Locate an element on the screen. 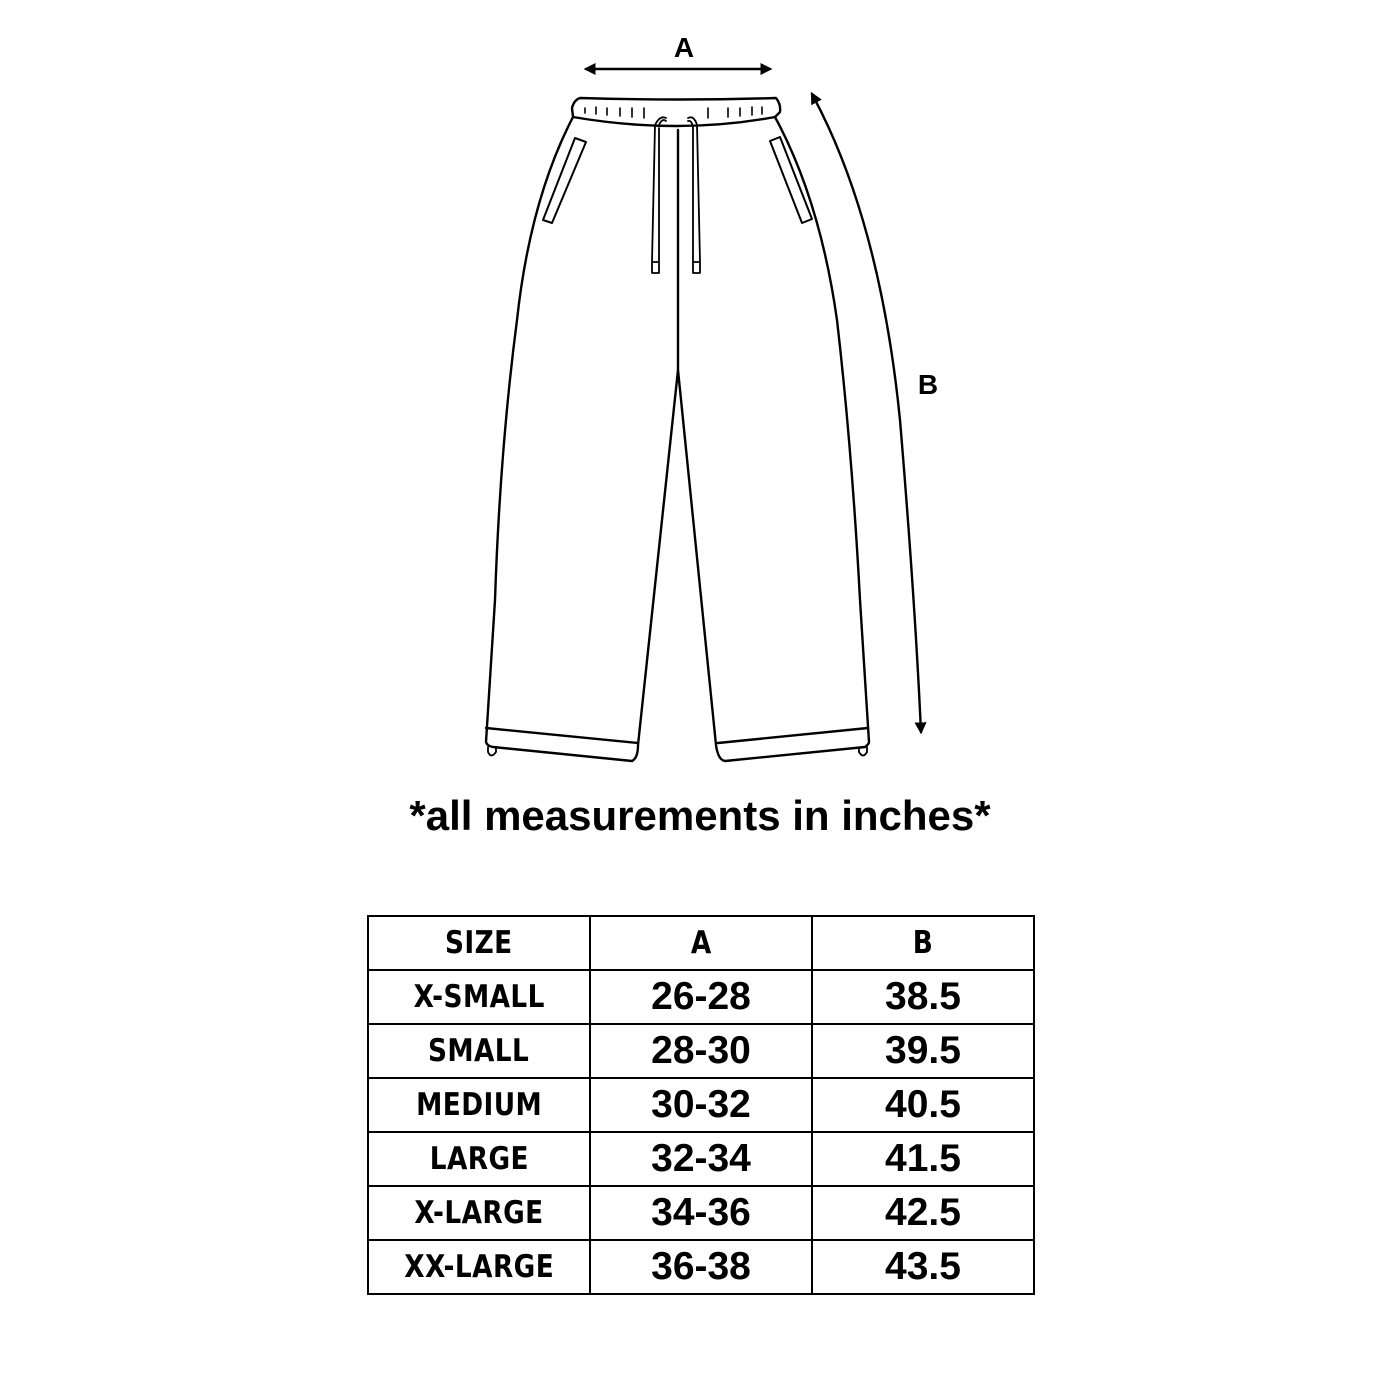  right-drawstring is located at coordinates (694, 195).